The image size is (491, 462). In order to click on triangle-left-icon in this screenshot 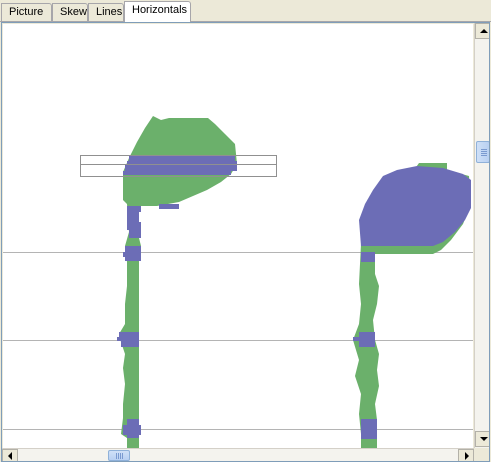, I will do `click(10, 456)`.